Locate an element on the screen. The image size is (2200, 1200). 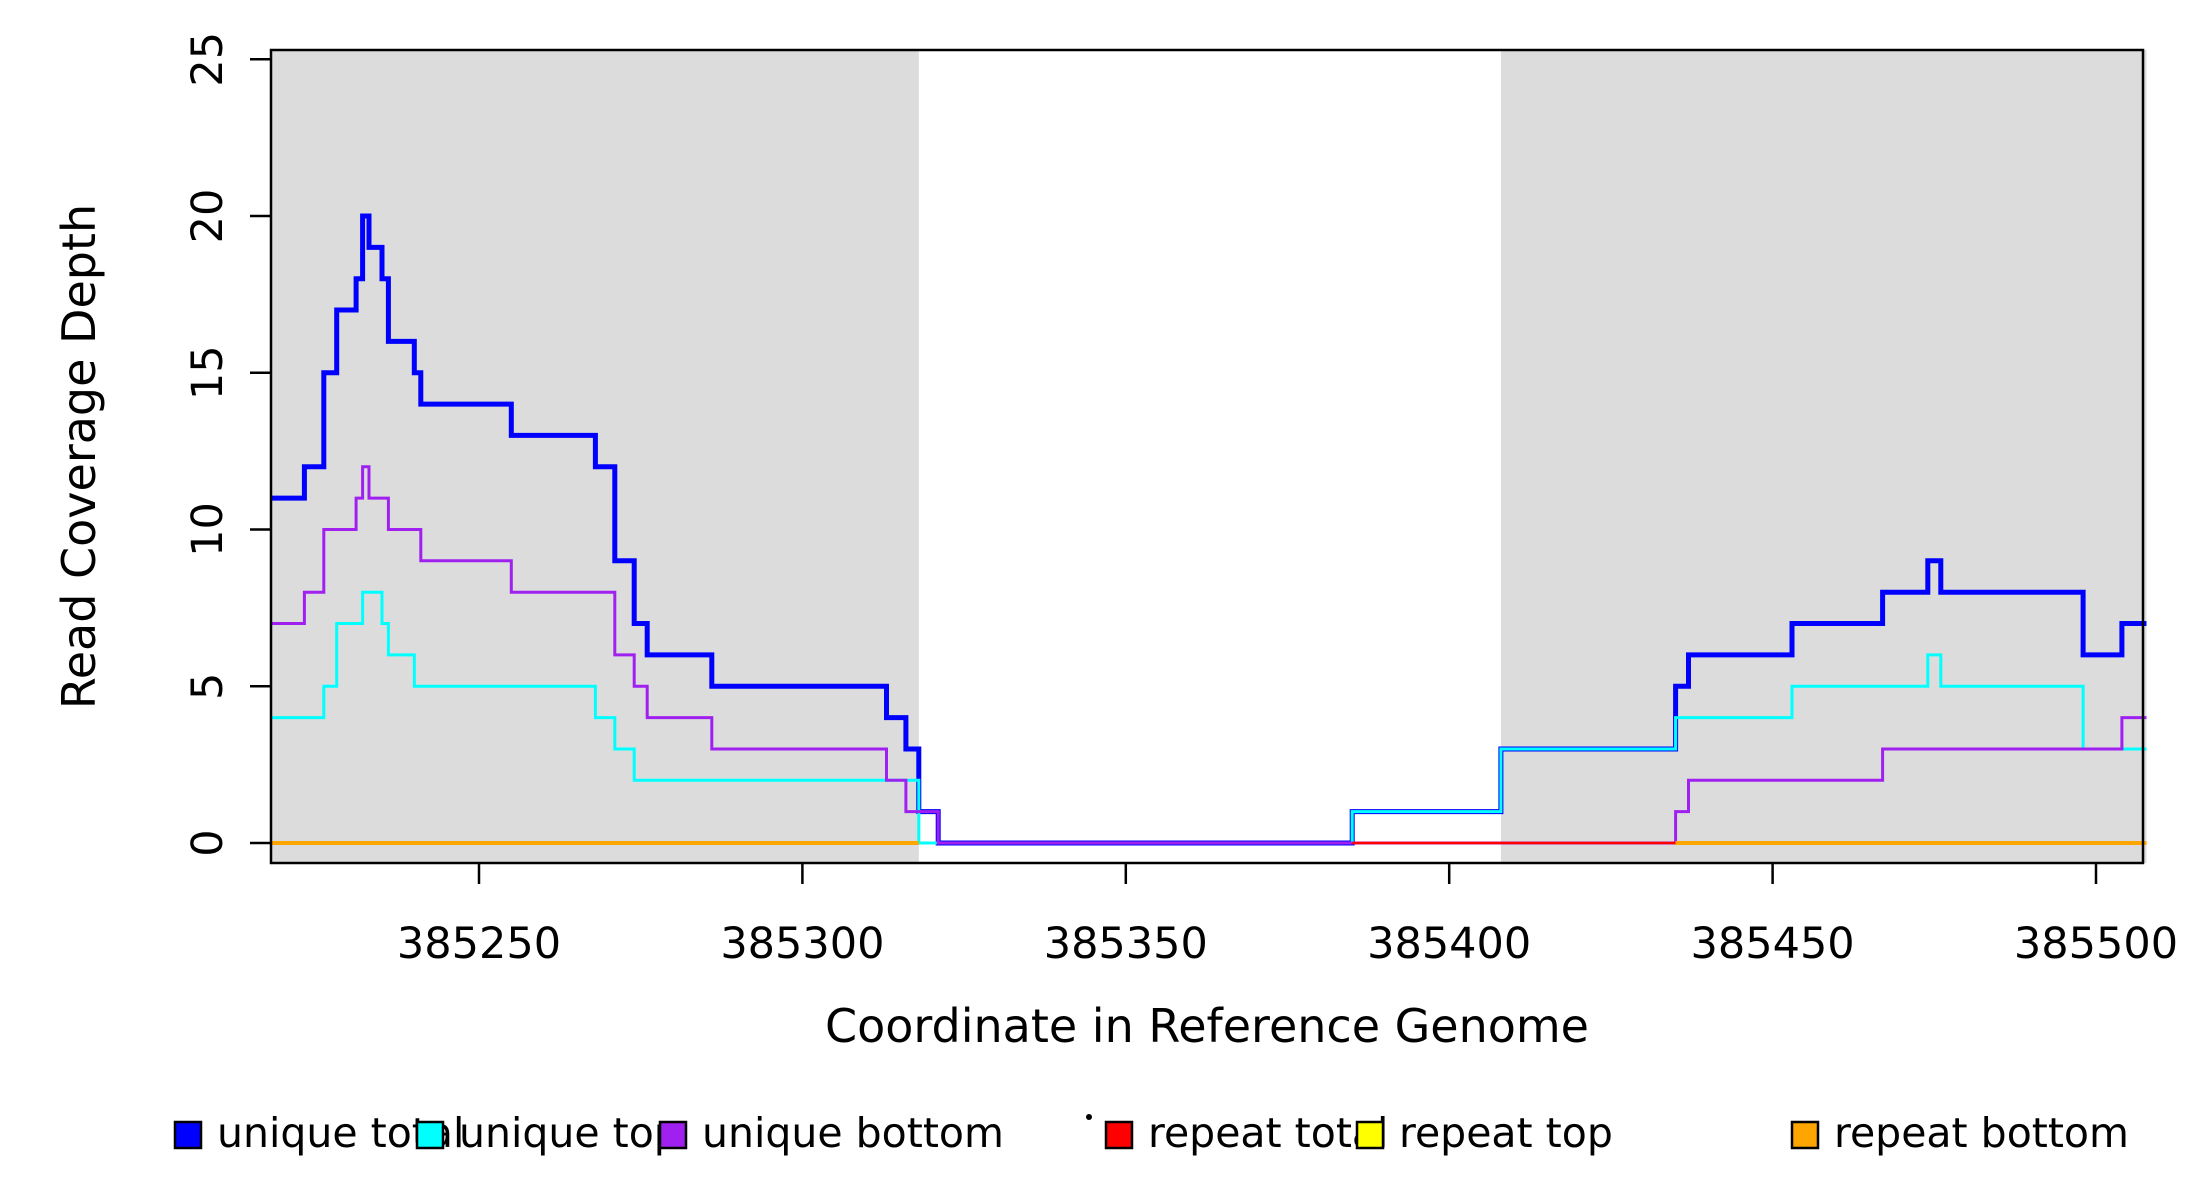
y-axis-title: Read Coverage Depth is located at coordinates (79, 456).